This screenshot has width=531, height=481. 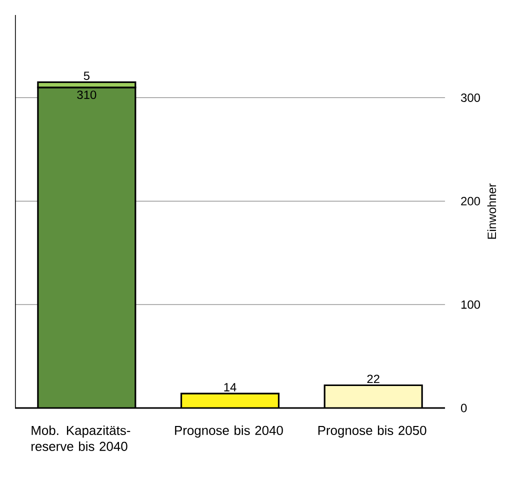 I want to click on x-tick-label: Prognose bis 2050, so click(x=372, y=432).